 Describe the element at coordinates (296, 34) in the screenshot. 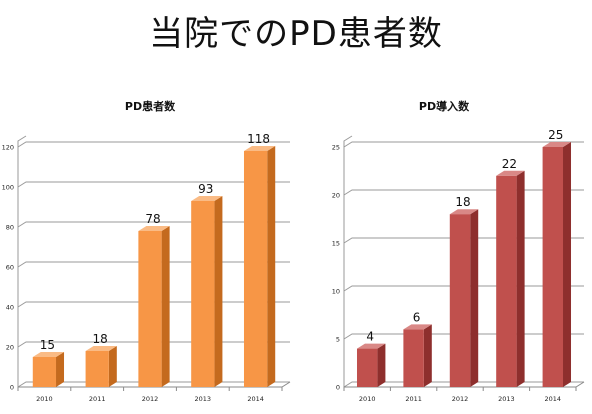

I see `page-title: 当院でのPD患者数` at that location.